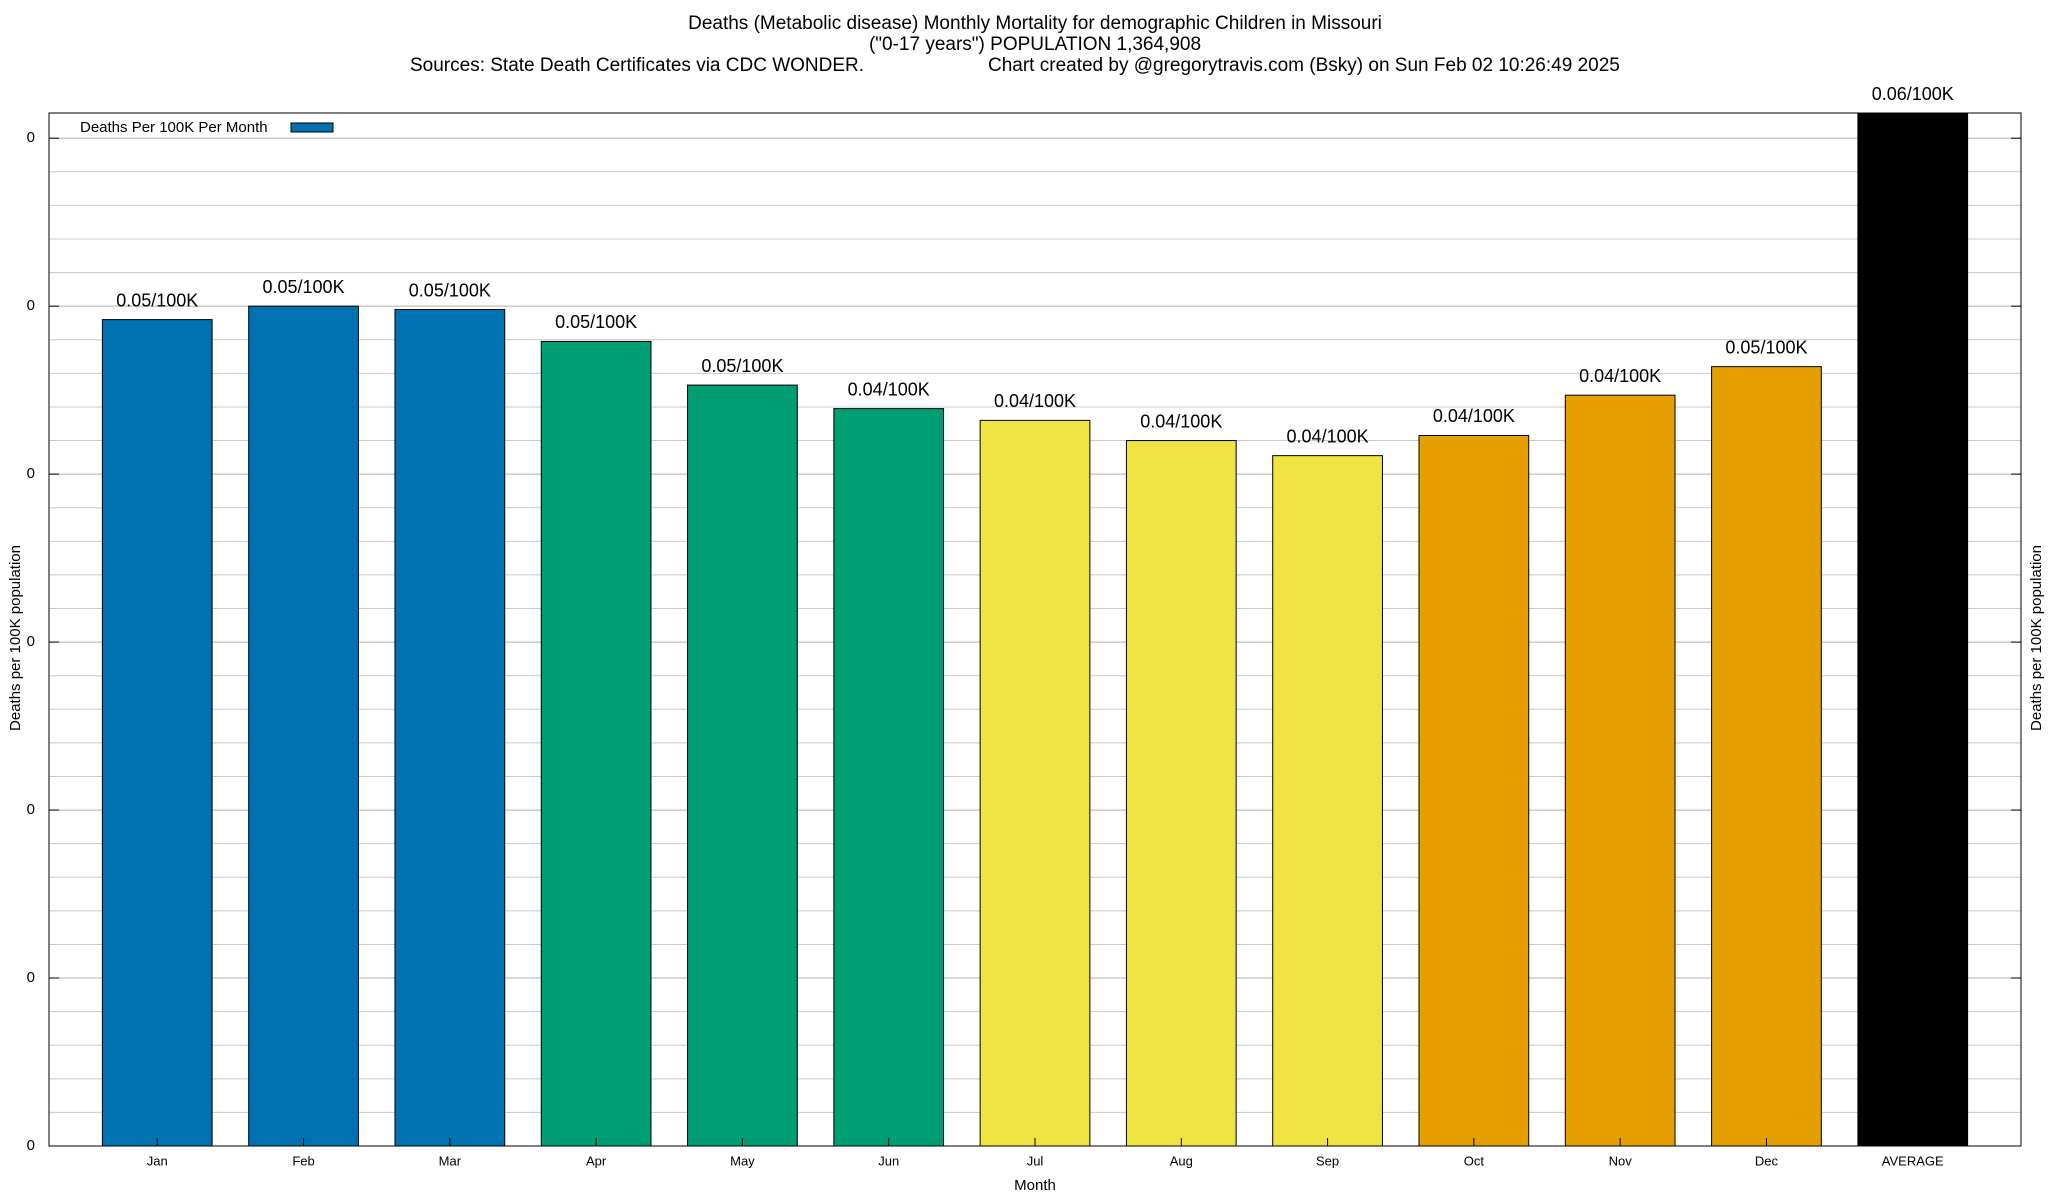 The image size is (2048, 1200). Describe the element at coordinates (596, 1160) in the screenshot. I see `x-tick-label: Apr` at that location.